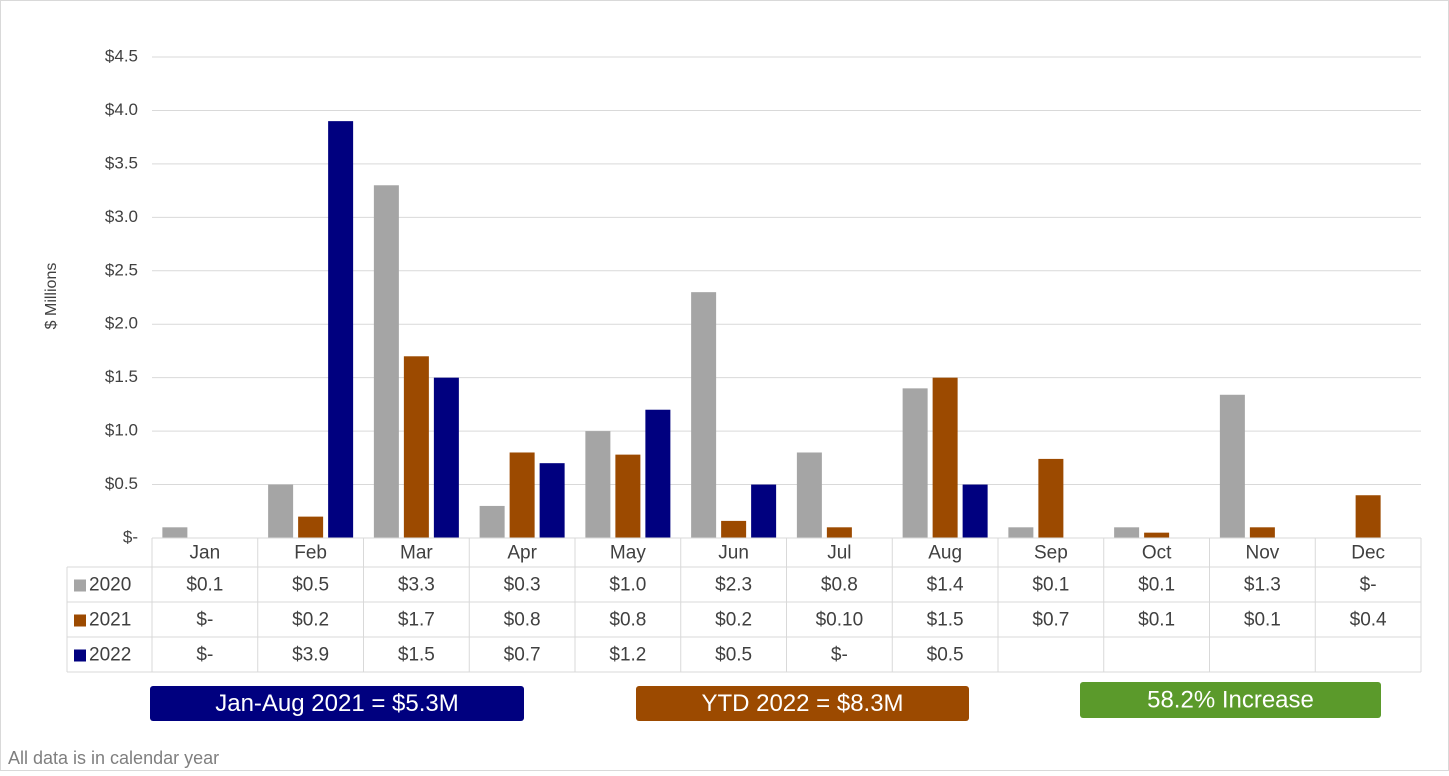 This screenshot has width=1449, height=776. Describe the element at coordinates (627, 655) in the screenshot. I see `table-value: $1.2` at that location.